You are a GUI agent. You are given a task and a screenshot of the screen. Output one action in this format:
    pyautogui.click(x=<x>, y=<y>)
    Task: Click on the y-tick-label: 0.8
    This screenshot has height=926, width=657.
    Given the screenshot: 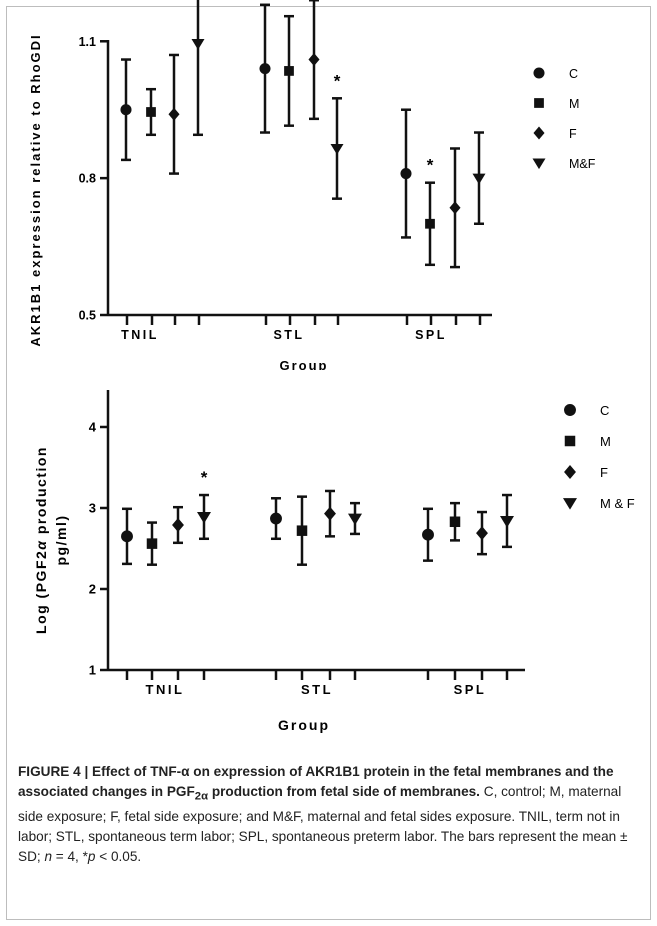 What is the action you would take?
    pyautogui.click(x=87, y=179)
    